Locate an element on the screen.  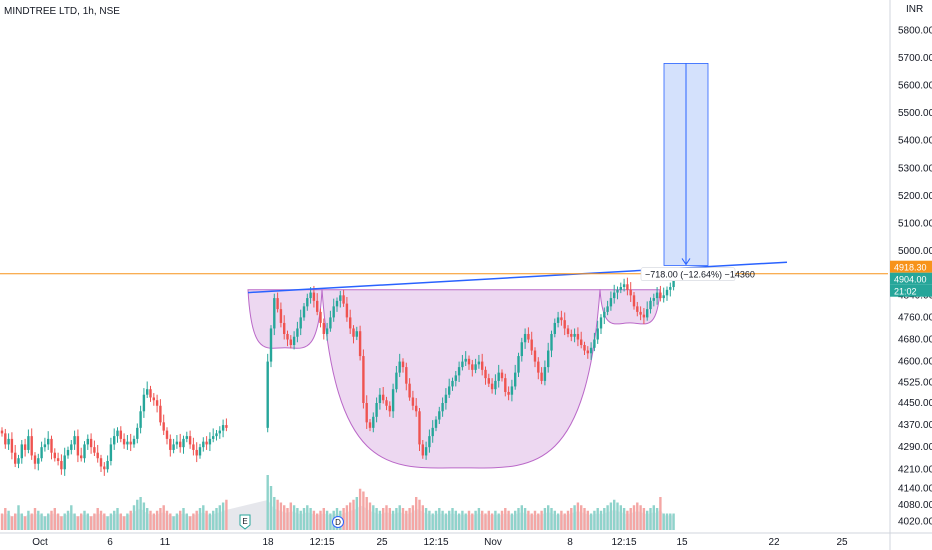
dividend-marker: D is located at coordinates (338, 522).